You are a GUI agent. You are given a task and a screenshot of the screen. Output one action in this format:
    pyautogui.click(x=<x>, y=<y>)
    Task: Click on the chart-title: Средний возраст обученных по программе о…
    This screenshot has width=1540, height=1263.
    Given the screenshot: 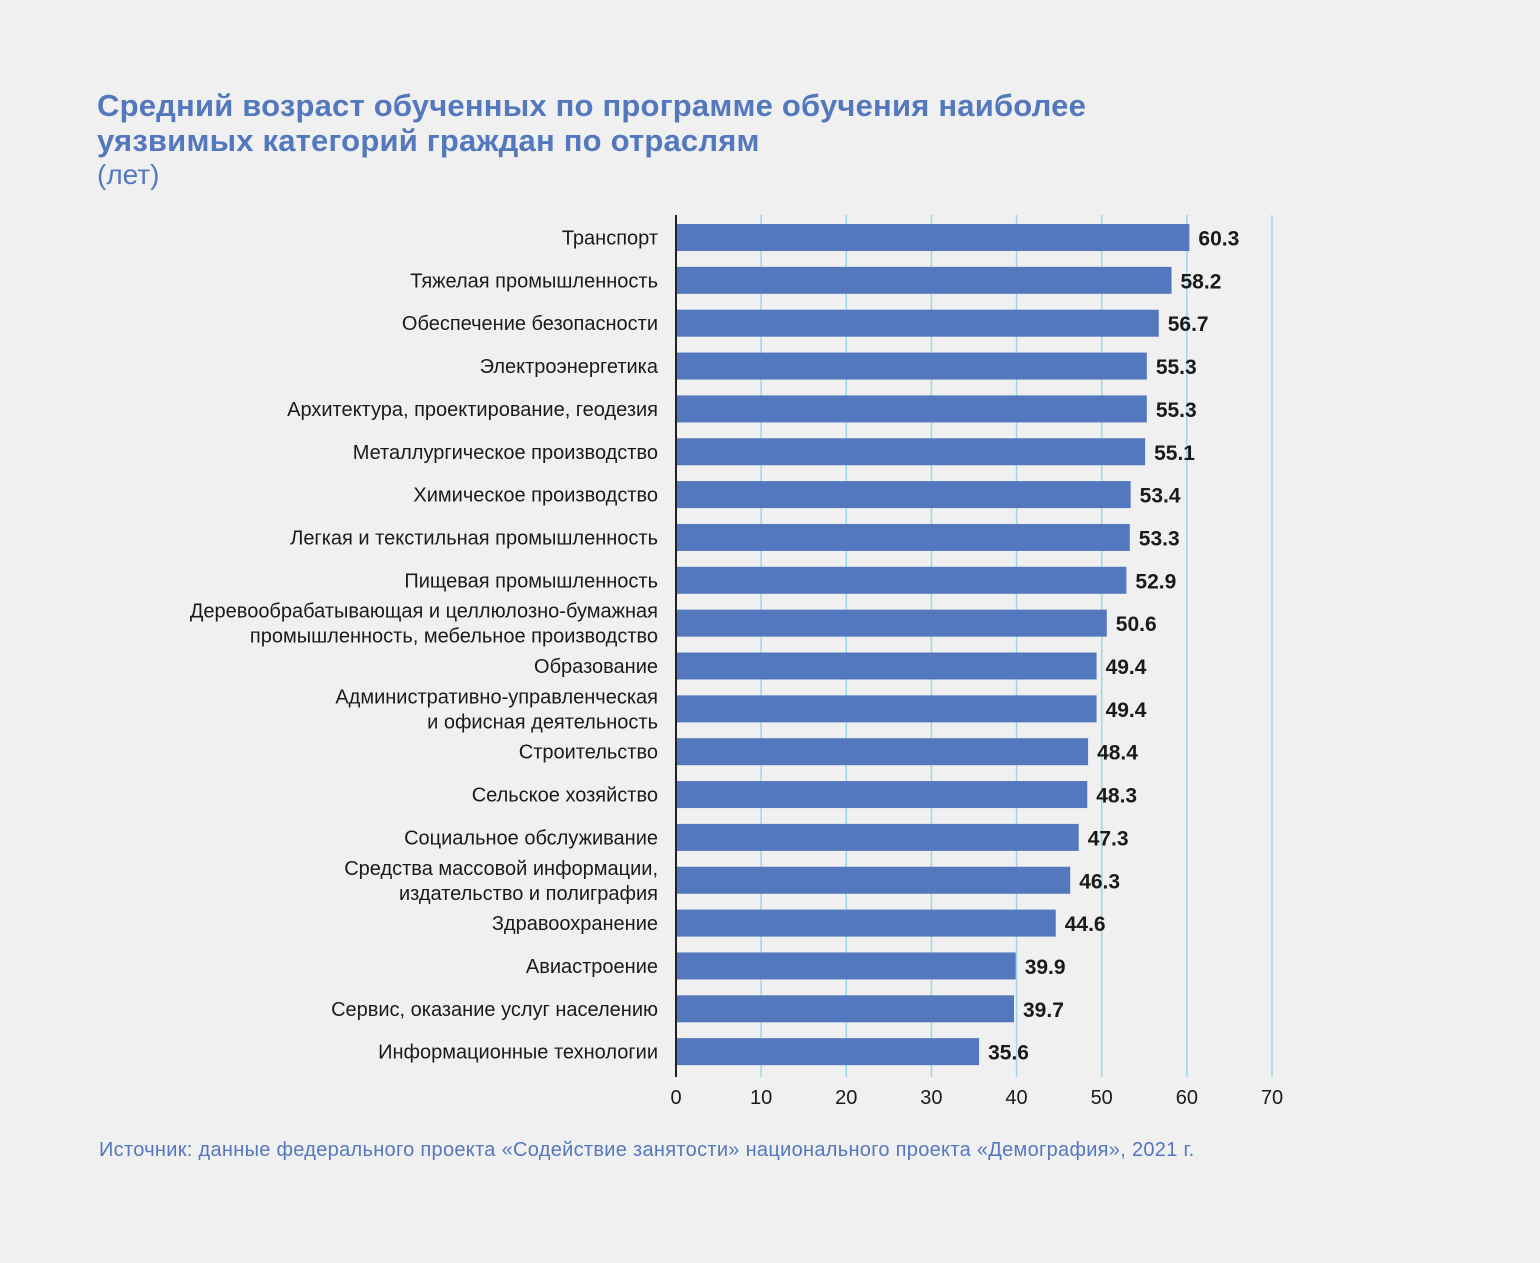 What is the action you would take?
    pyautogui.click(x=591, y=123)
    